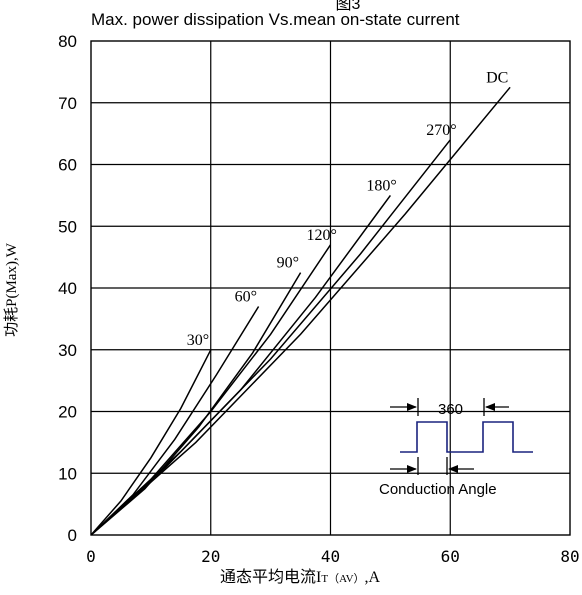  Describe the element at coordinates (67, 288) in the screenshot. I see `y-tick-label: 40` at that location.